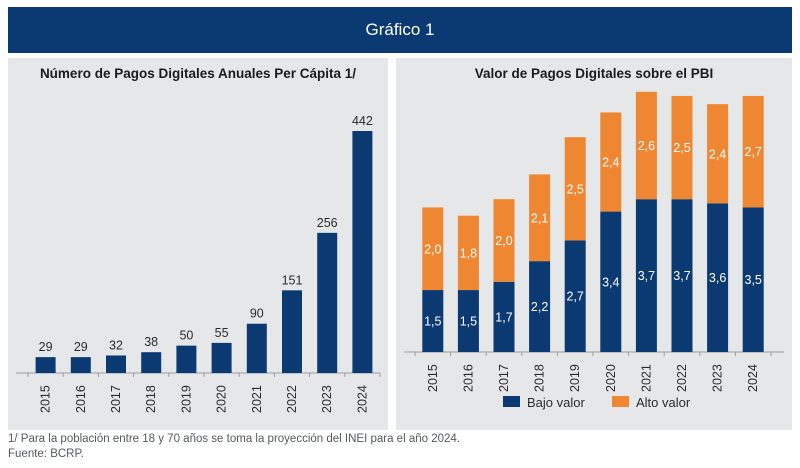 The image size is (800, 468). What do you see at coordinates (45, 365) in the screenshot?
I see `bar-2015` at bounding box center [45, 365].